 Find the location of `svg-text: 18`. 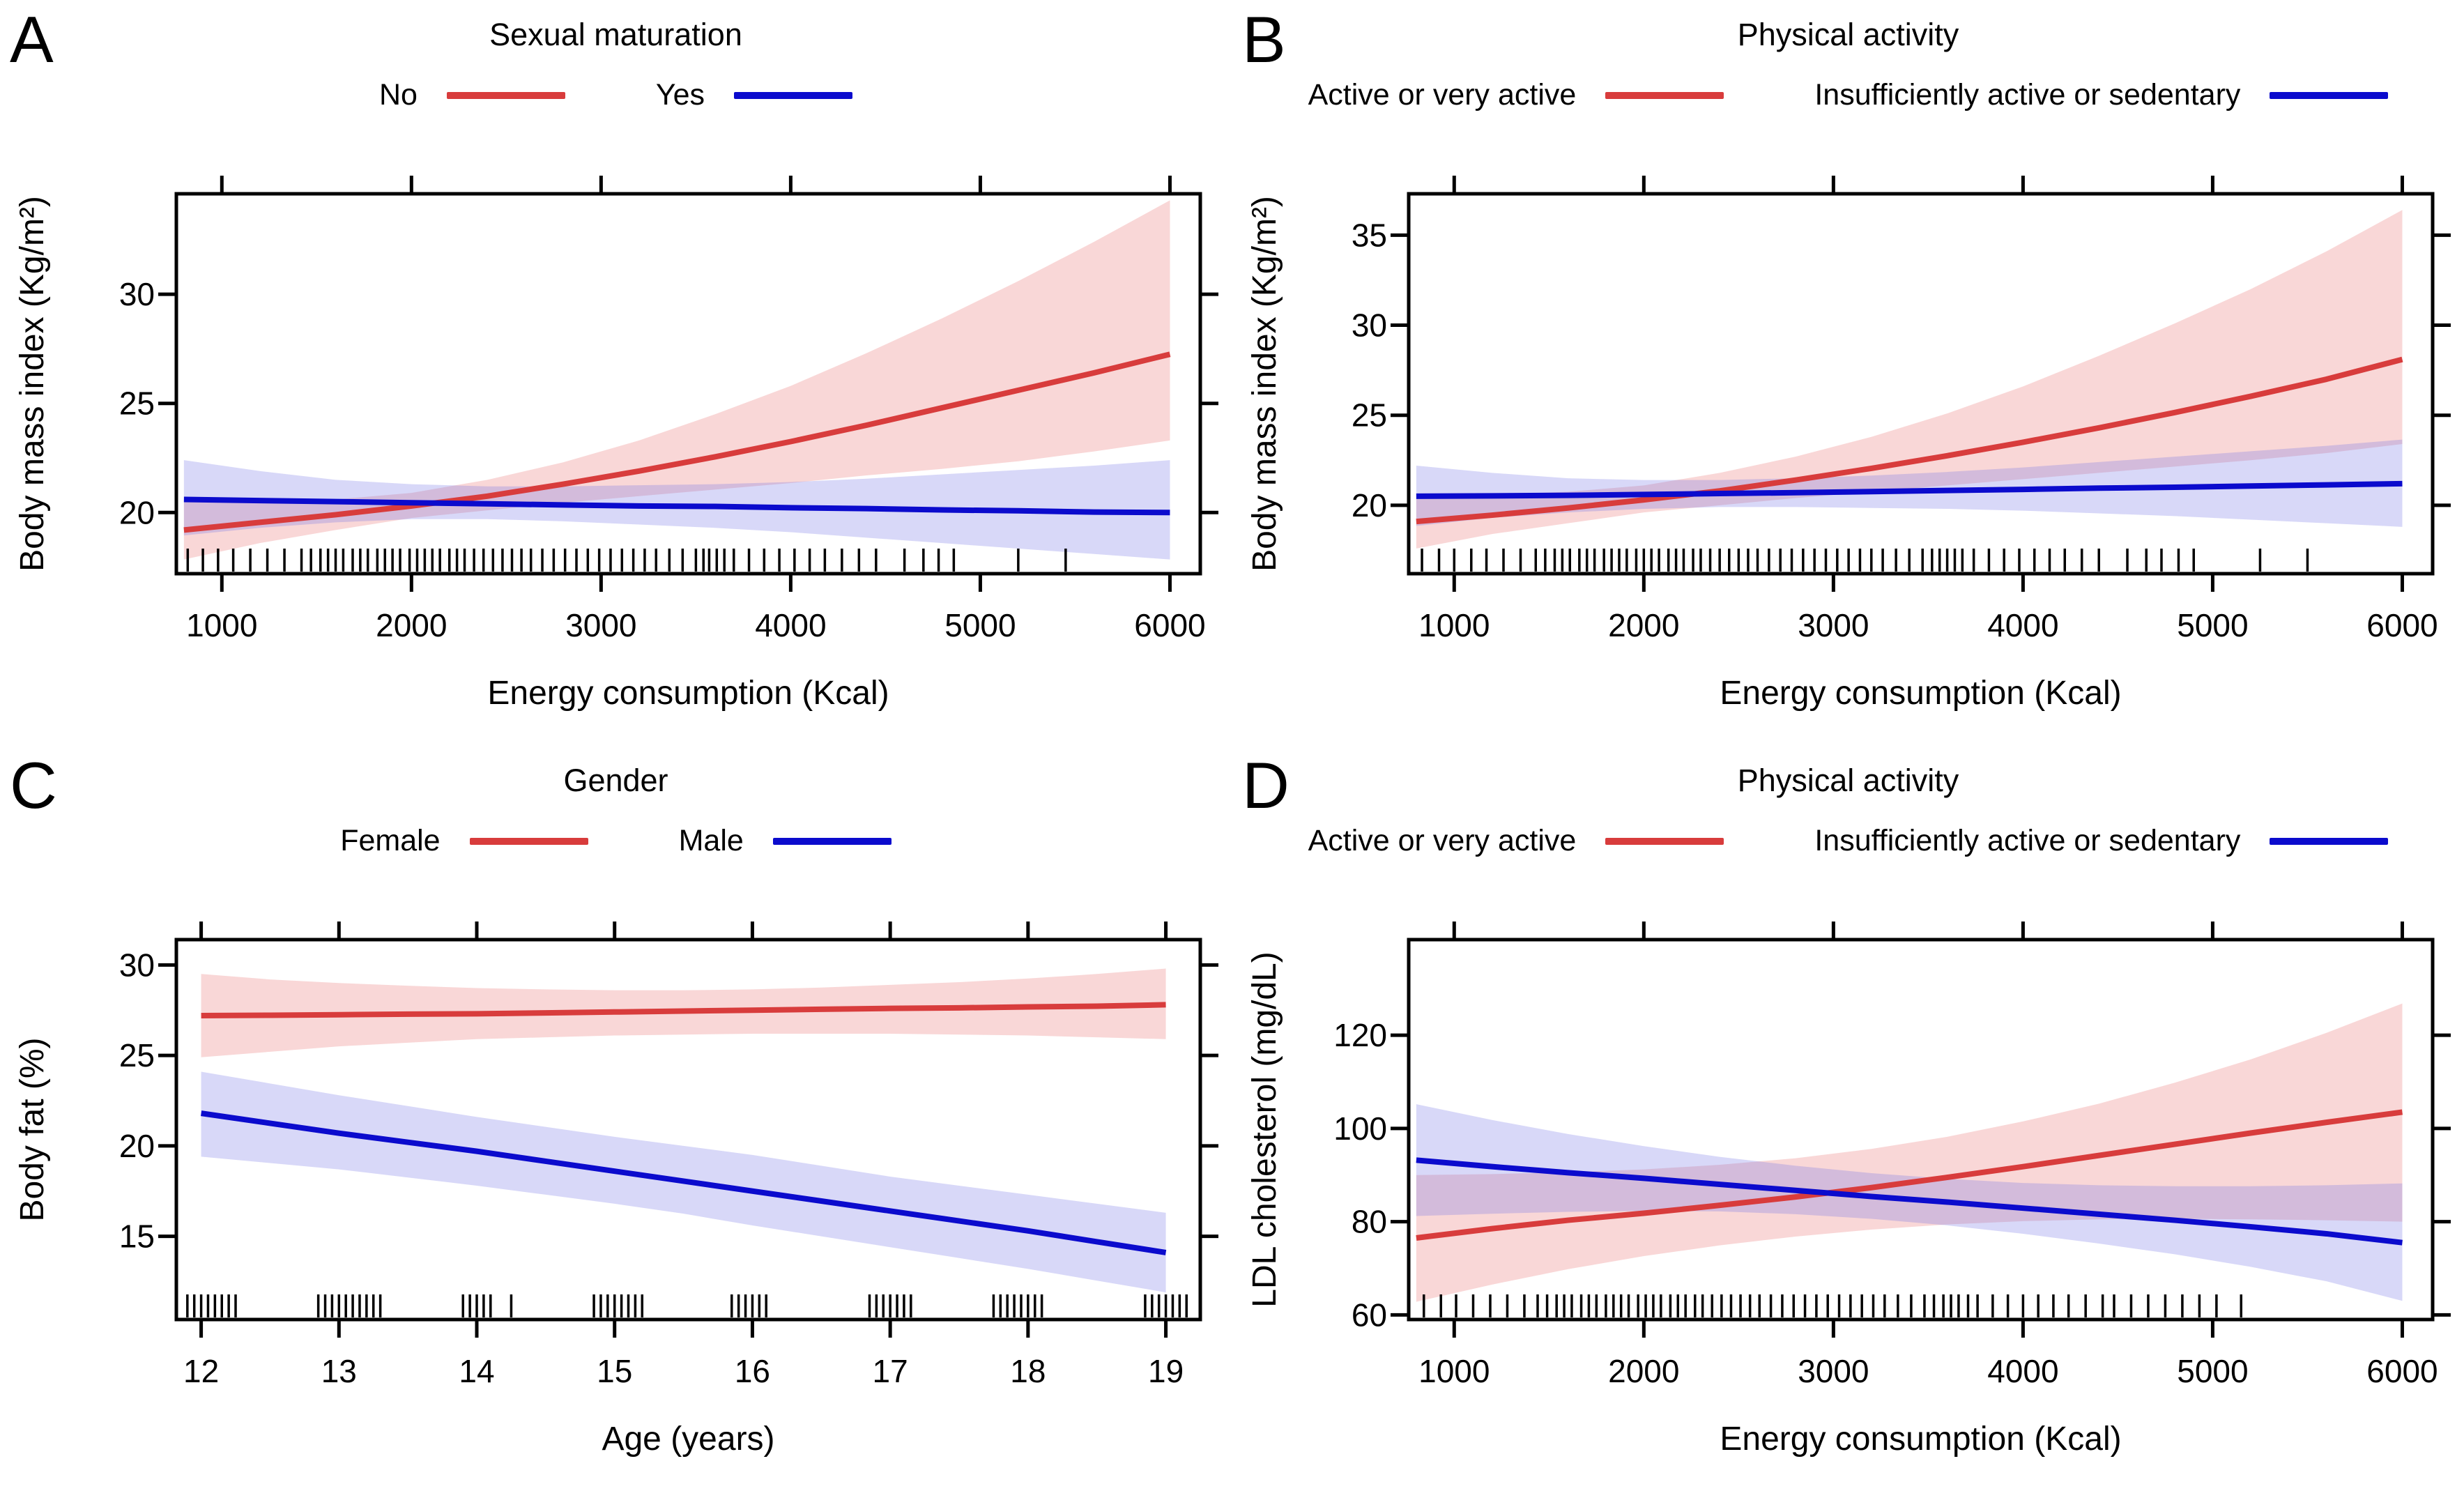

svg-text: 18 is located at coordinates (1028, 1371).